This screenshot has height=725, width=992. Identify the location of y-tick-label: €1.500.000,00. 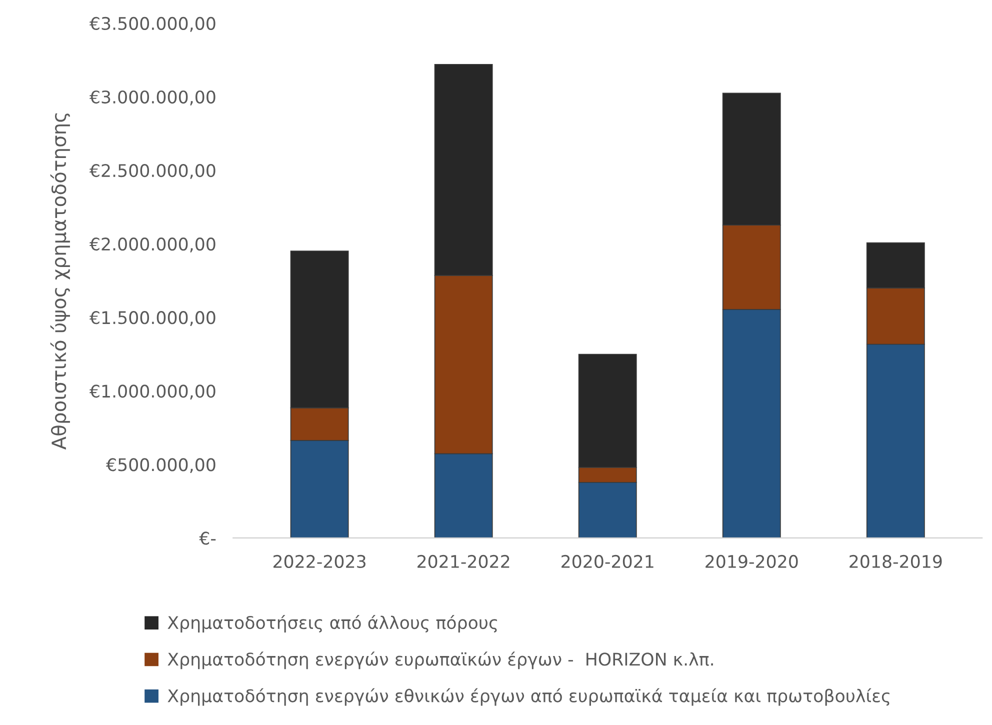
(152, 318).